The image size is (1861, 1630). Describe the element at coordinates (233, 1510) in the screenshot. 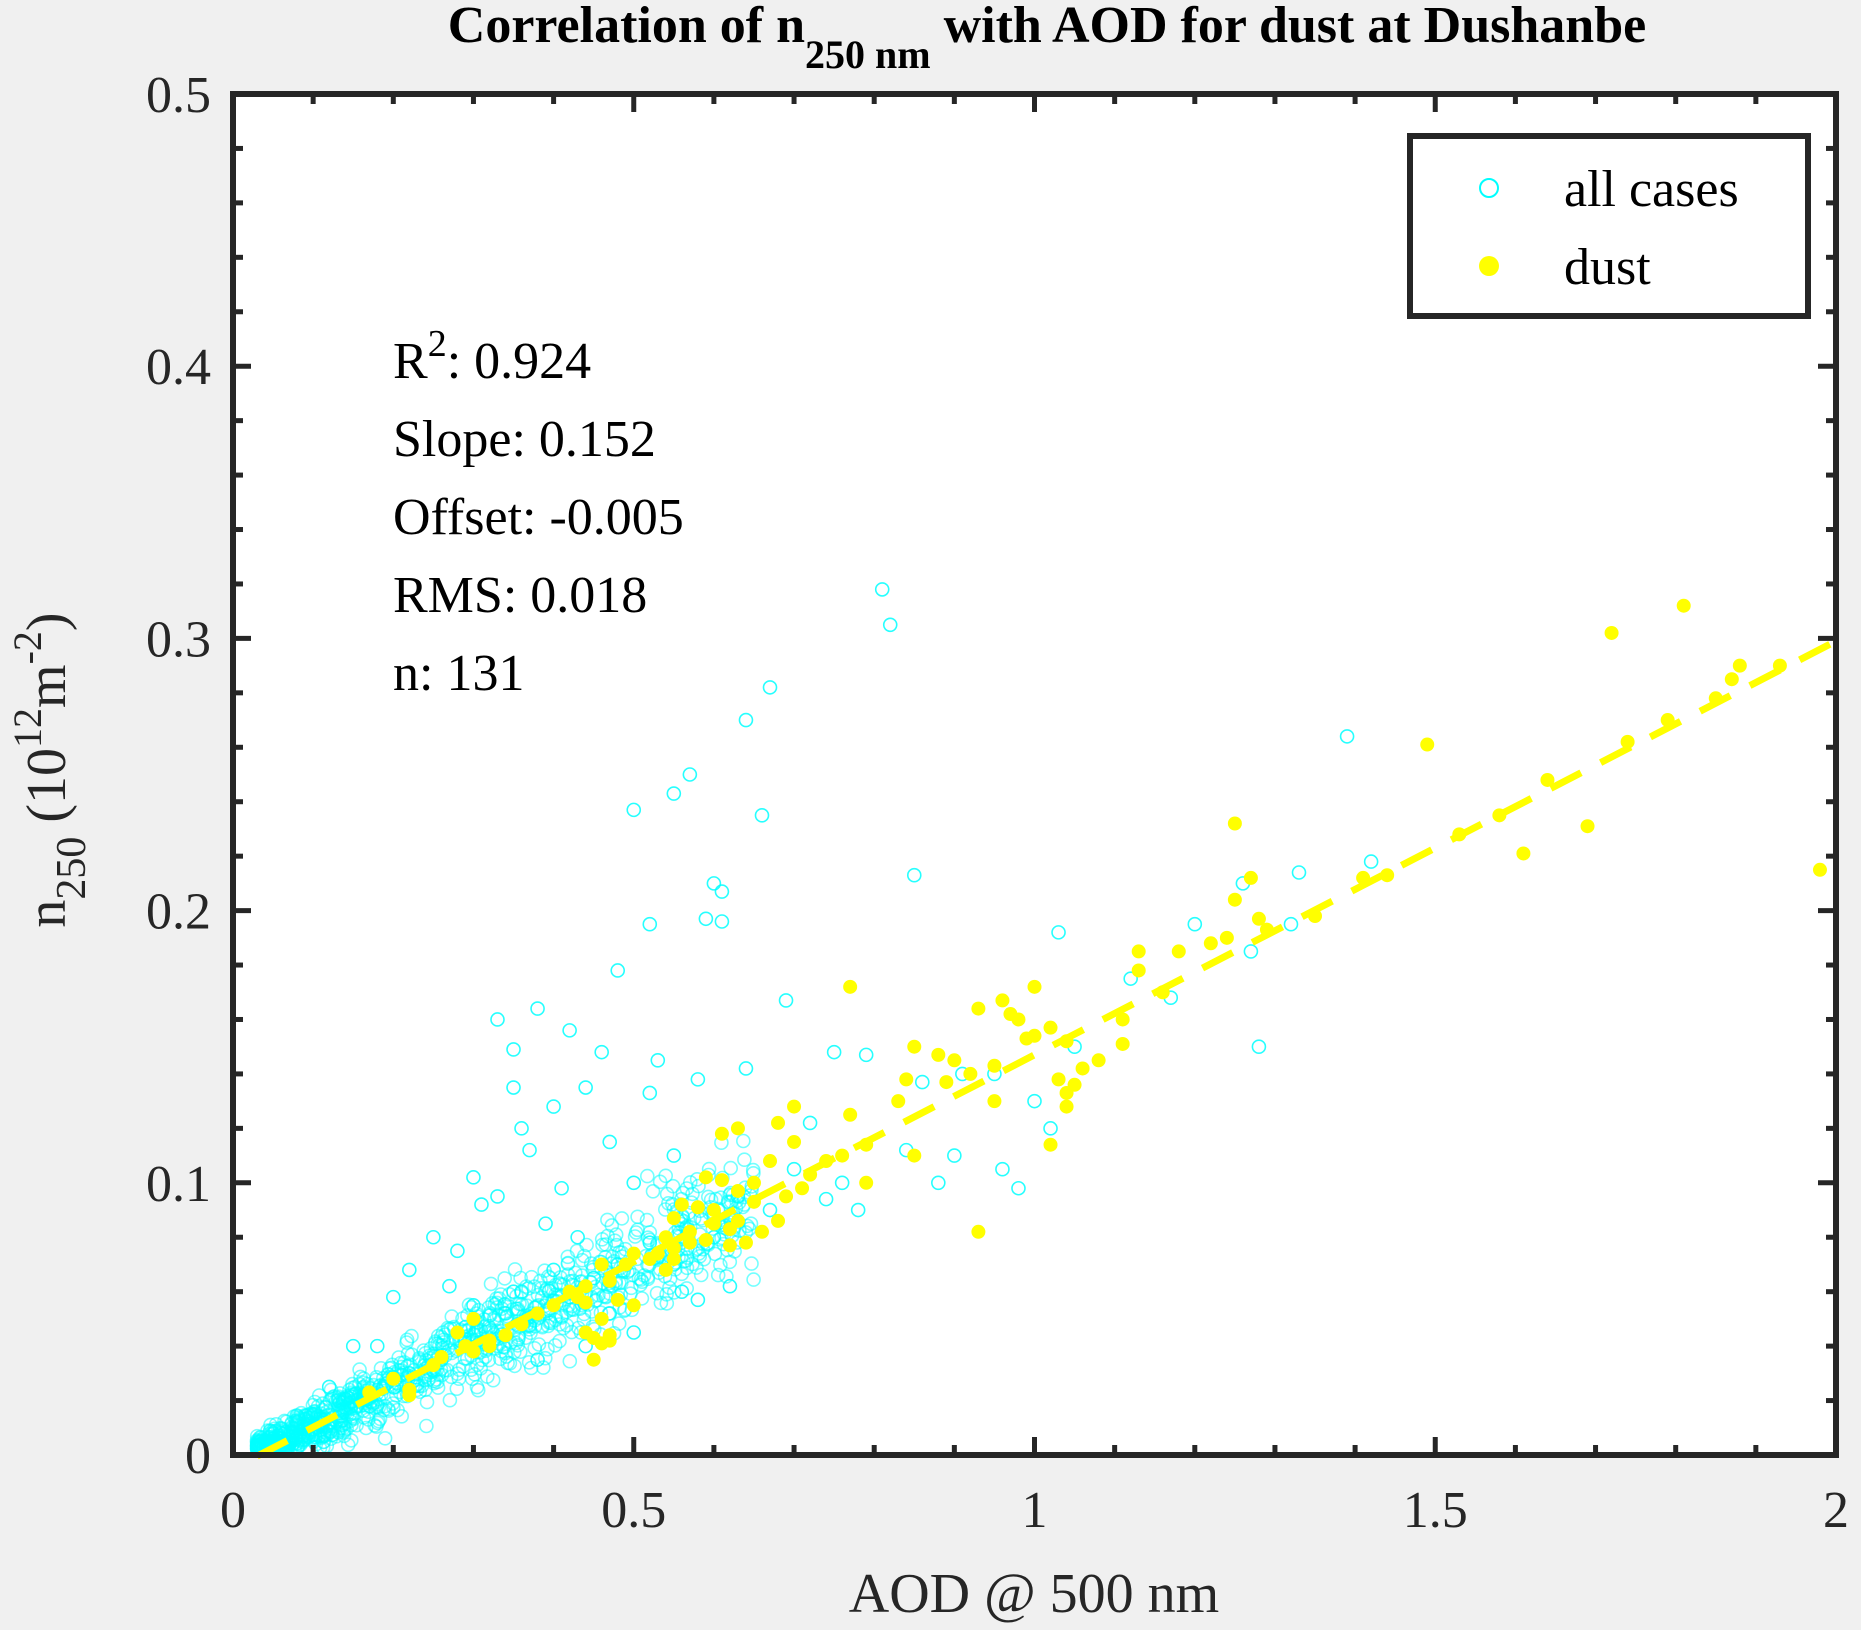

I see `x-tick-label: 0` at that location.